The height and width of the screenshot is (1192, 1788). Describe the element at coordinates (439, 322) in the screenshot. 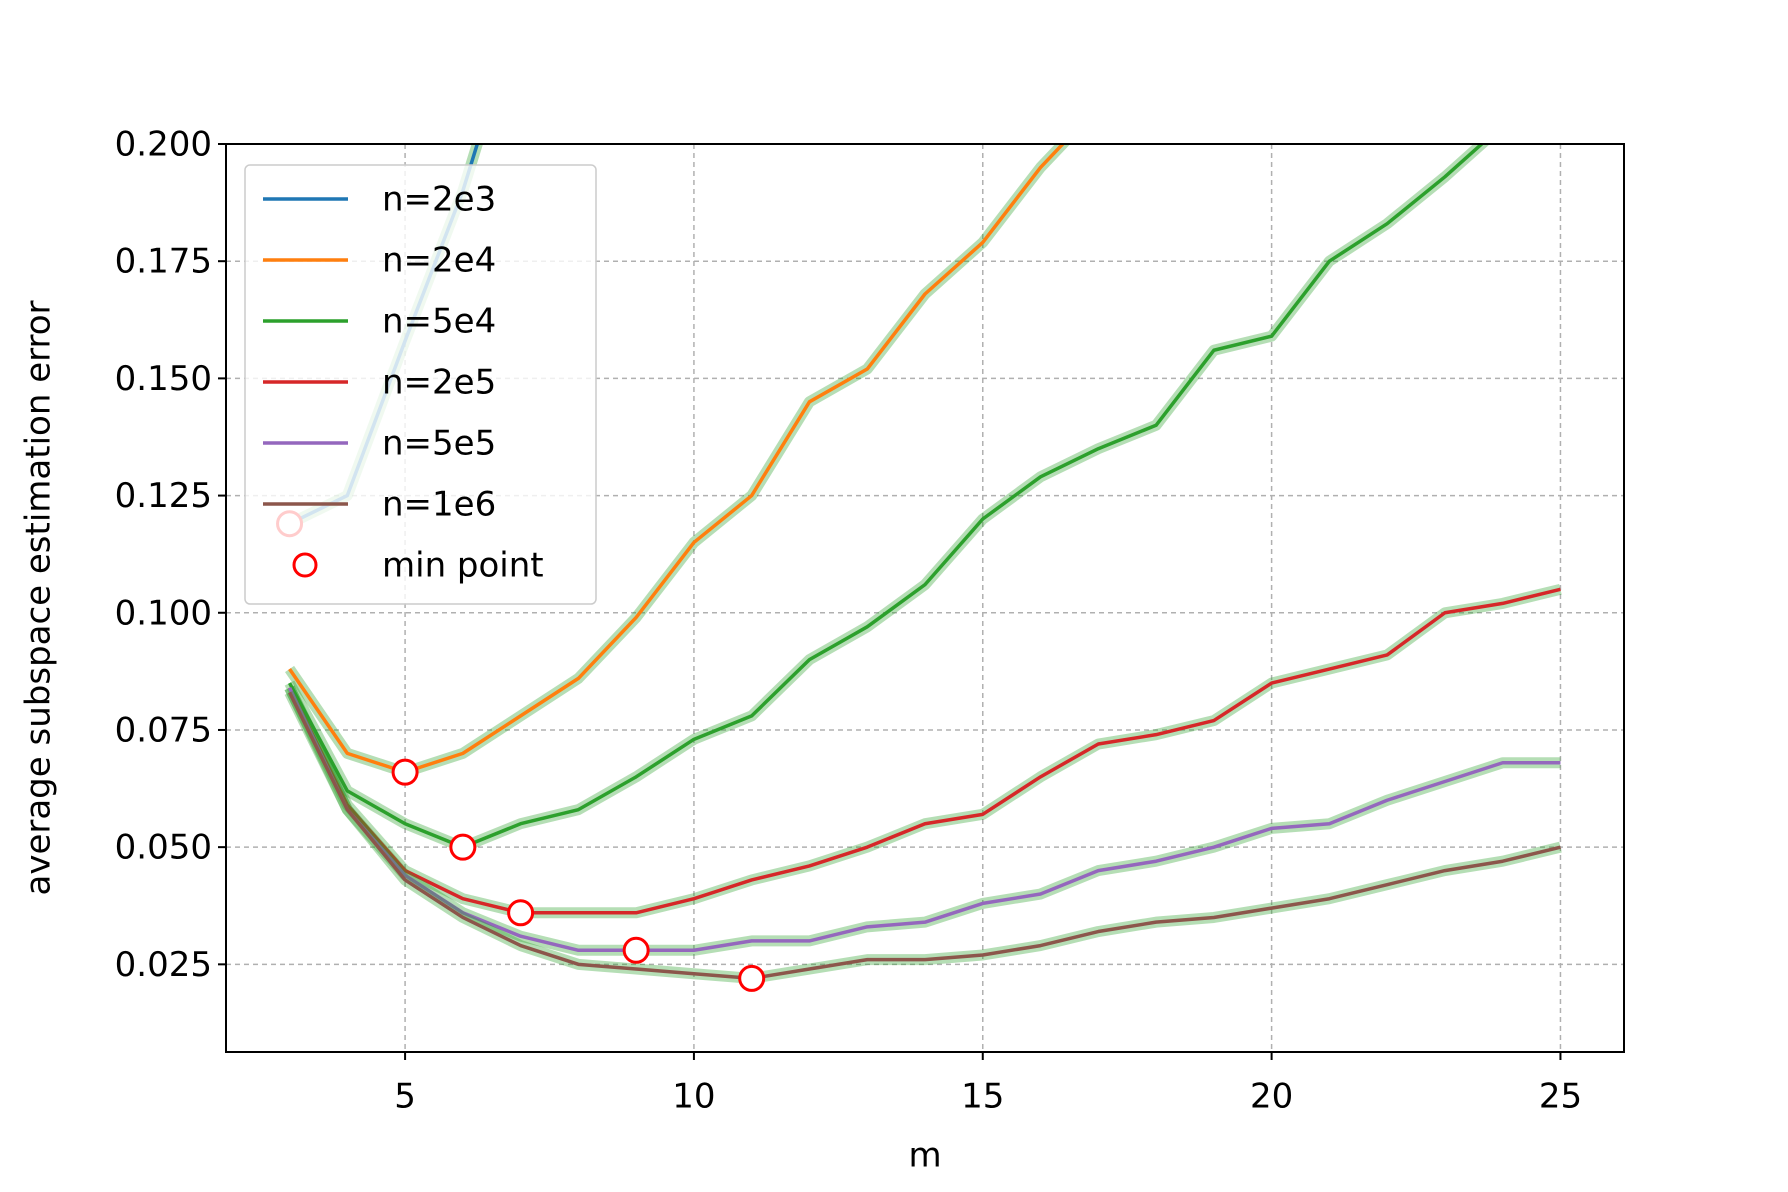

I see `legend-label: n=5e4` at that location.